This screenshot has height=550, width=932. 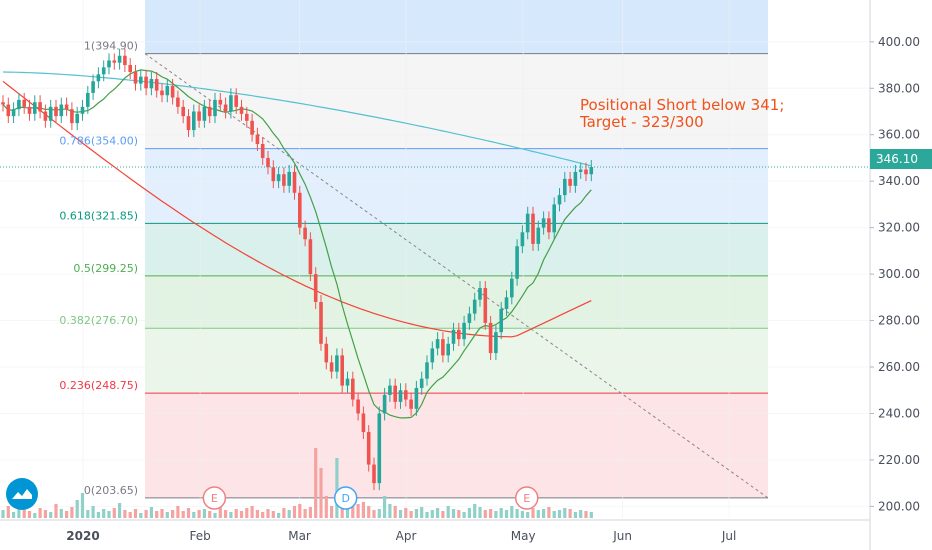 I want to click on price-tick-label: 200.00, so click(x=899, y=506).